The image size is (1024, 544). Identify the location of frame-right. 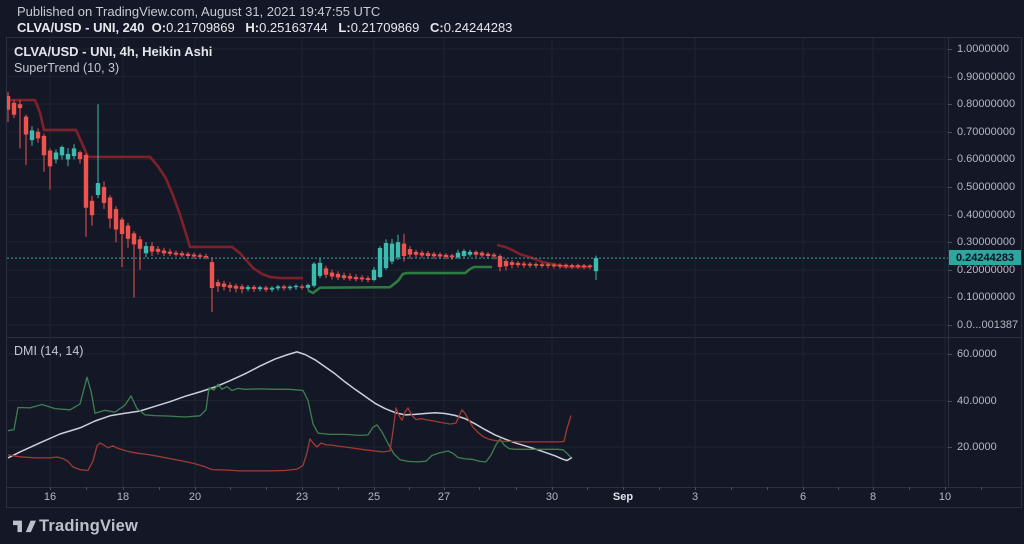
(1021, 272).